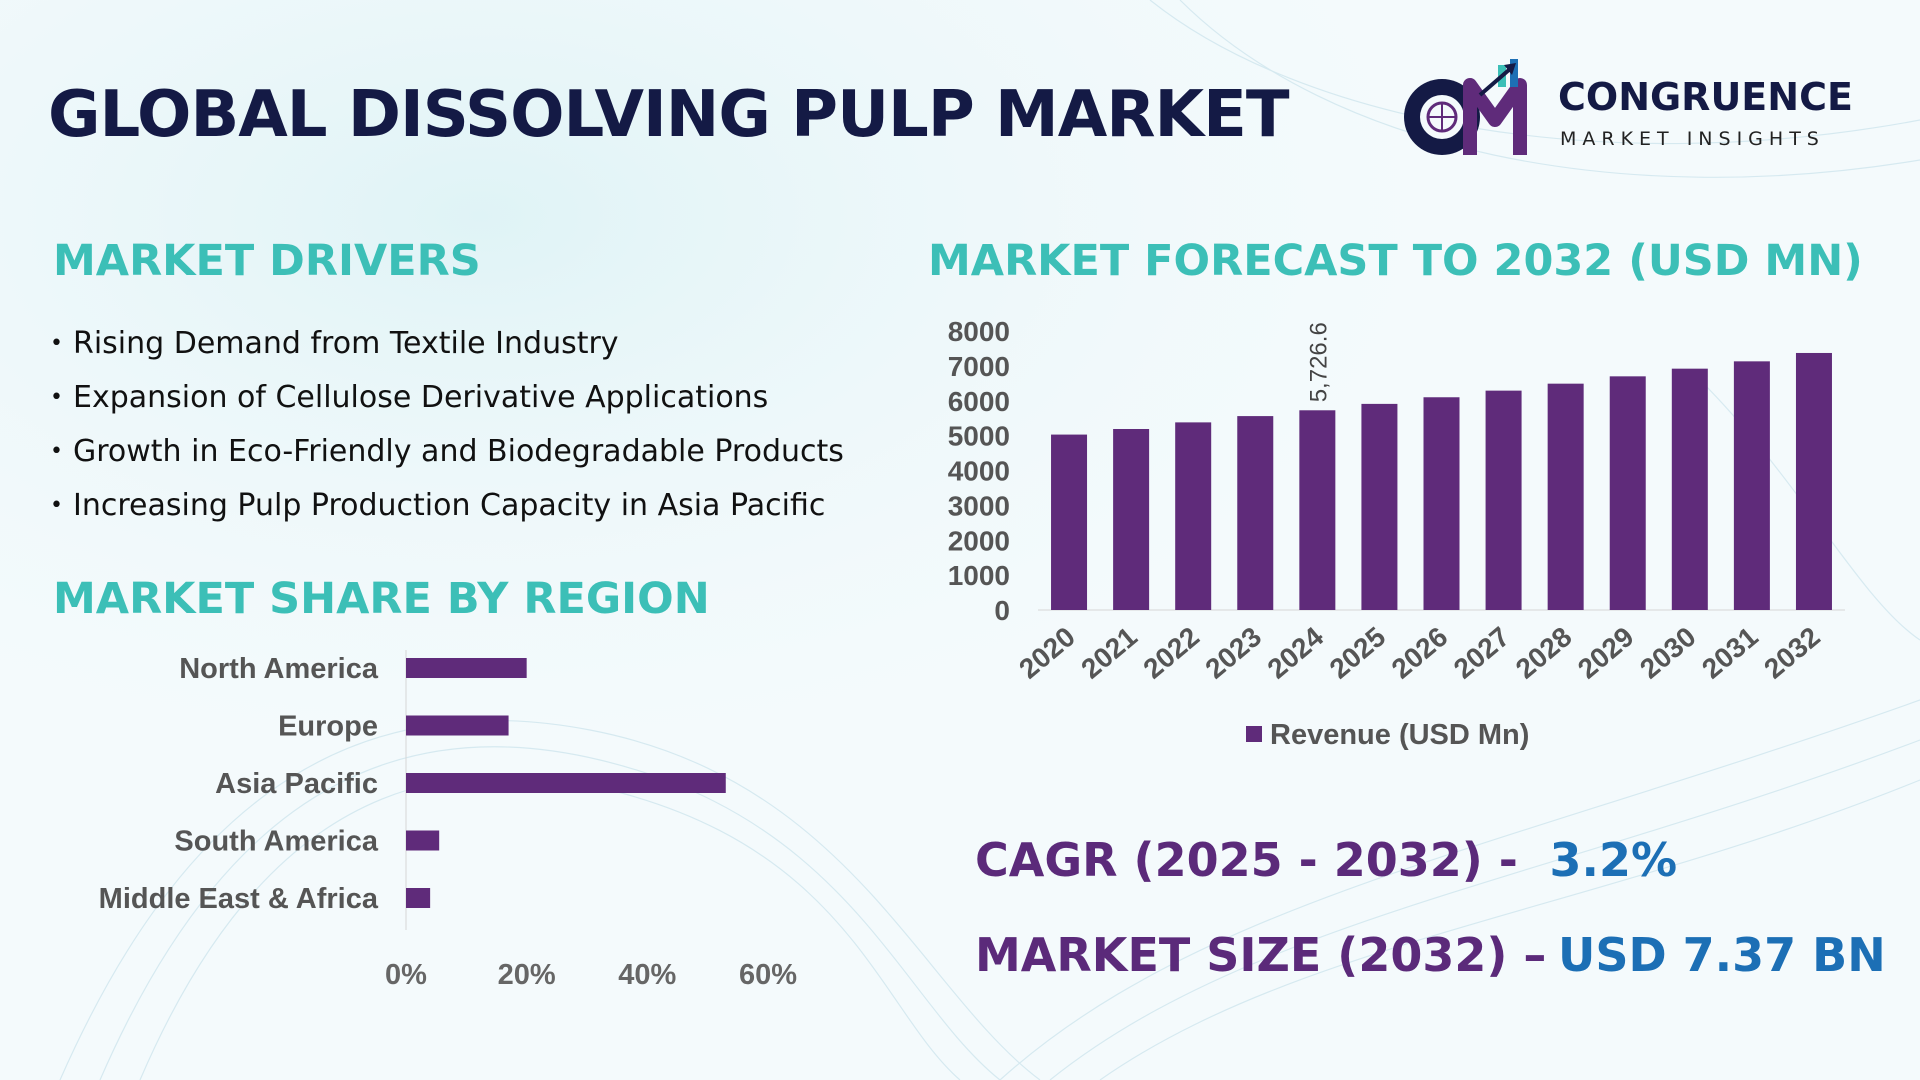 The image size is (1920, 1080). Describe the element at coordinates (979, 505) in the screenshot. I see `forecast-y-tick-label: 3000` at that location.